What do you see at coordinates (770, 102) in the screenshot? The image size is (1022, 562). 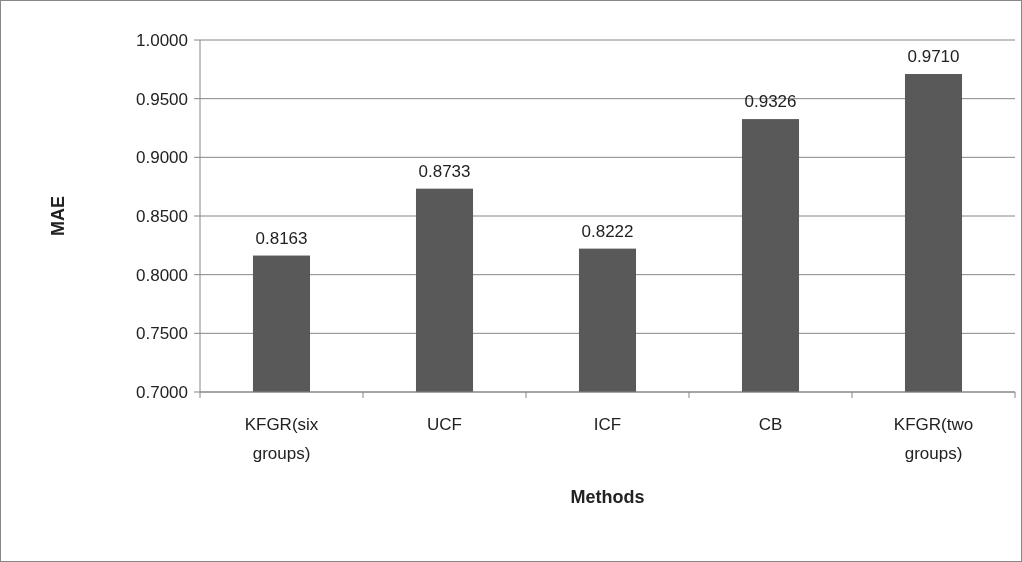 I see `data-label: 0.9326` at bounding box center [770, 102].